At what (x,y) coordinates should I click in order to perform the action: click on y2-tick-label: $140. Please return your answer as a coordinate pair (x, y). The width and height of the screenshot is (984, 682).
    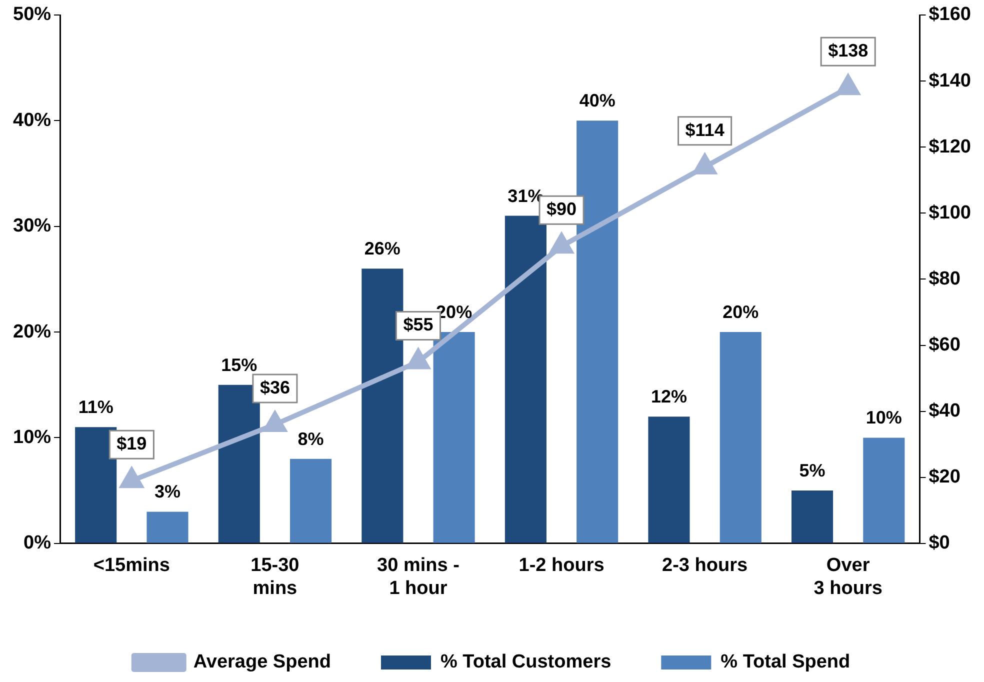
    Looking at the image, I should click on (950, 81).